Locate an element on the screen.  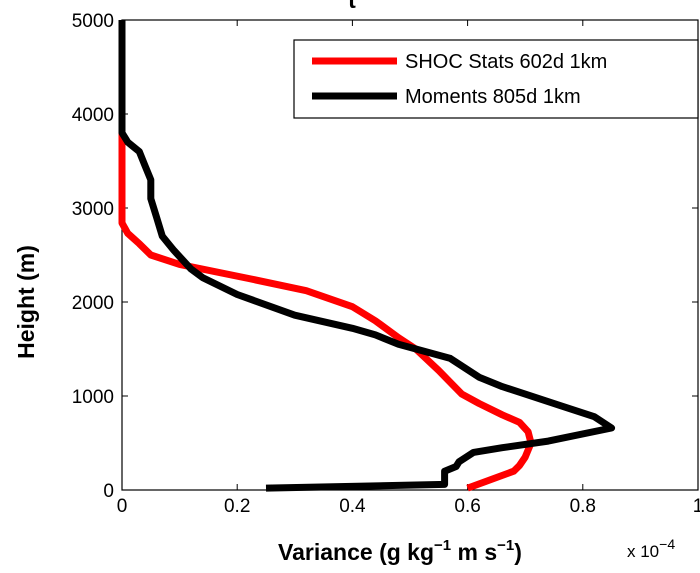
x-multiplier-exponent: −4 is located at coordinates (667, 544).